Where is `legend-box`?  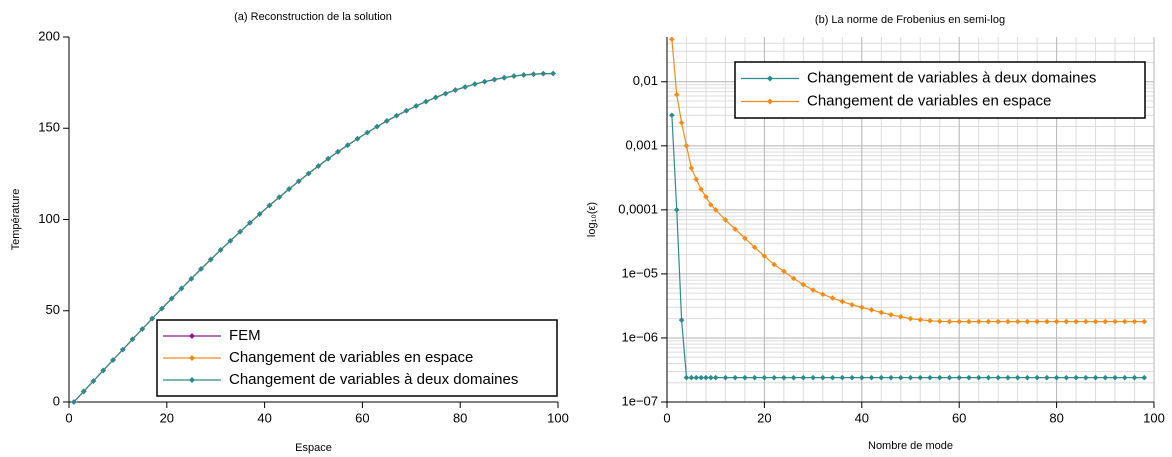 legend-box is located at coordinates (357, 358).